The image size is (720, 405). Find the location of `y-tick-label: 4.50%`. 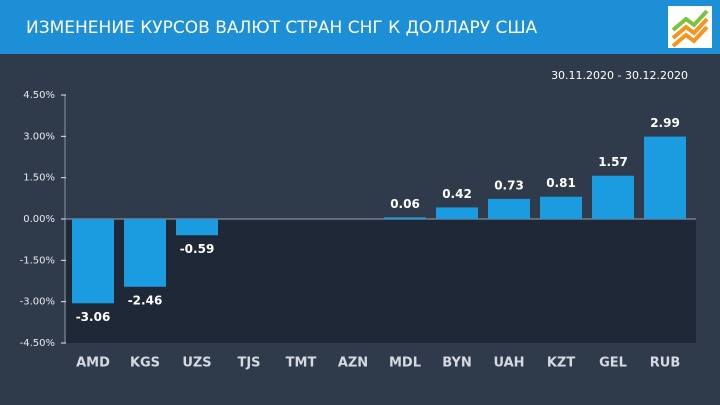

y-tick-label: 4.50% is located at coordinates (39, 95).